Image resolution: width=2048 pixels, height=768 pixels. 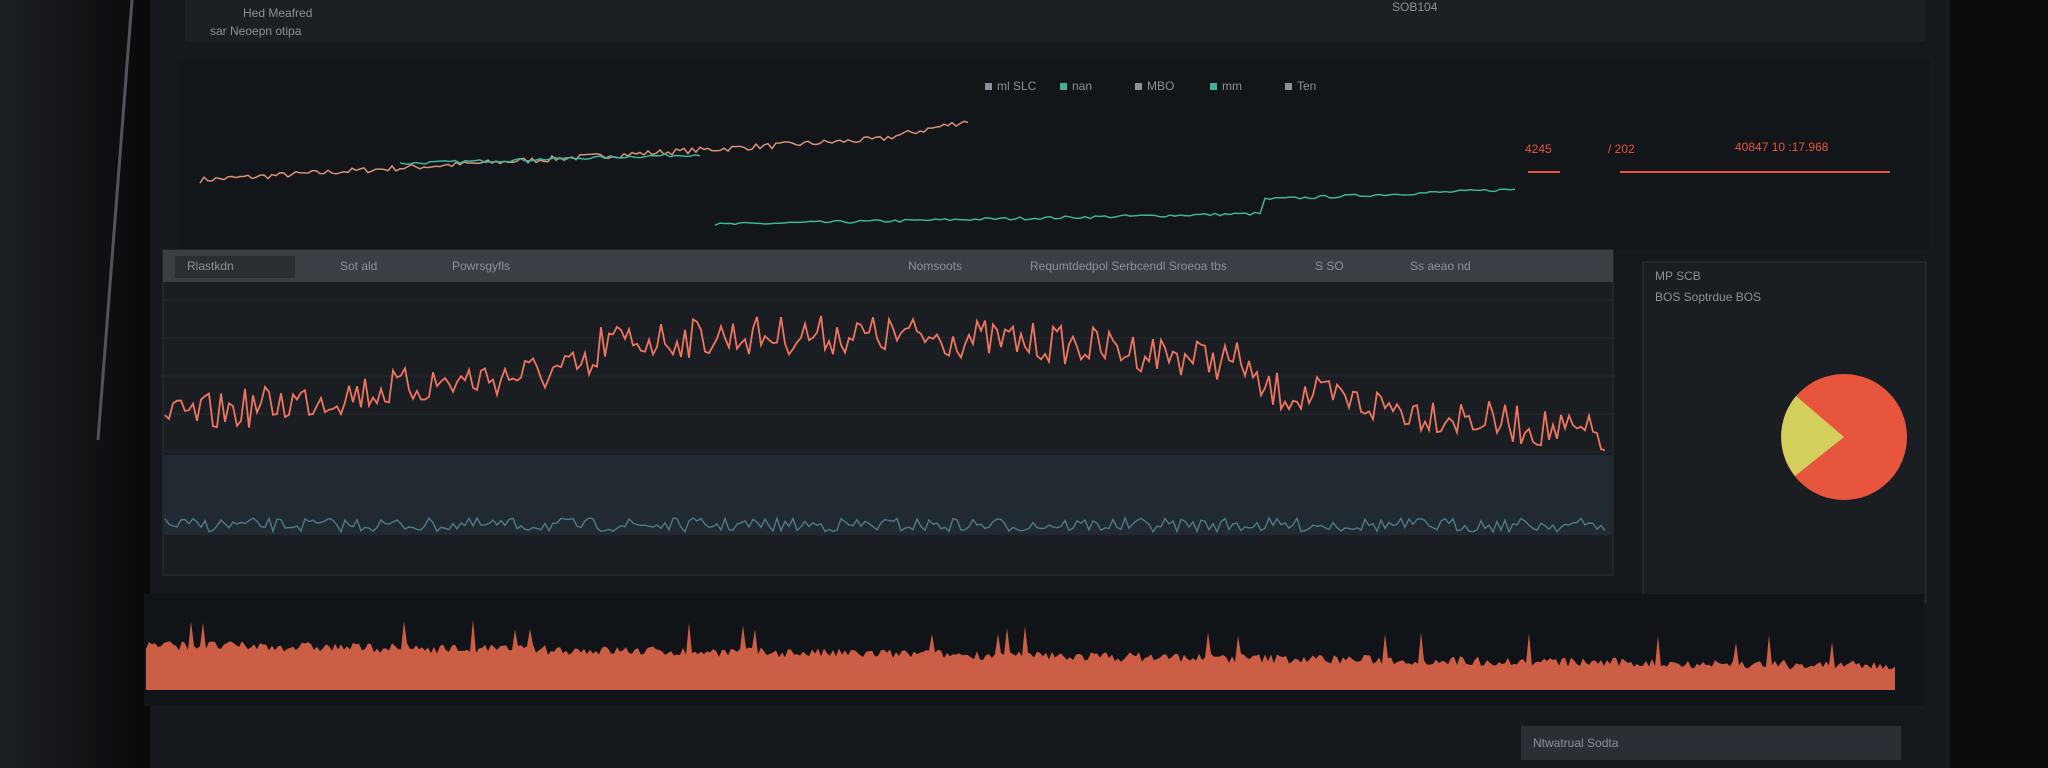 I want to click on tab-label: Rlastkdn, so click(x=210, y=266).